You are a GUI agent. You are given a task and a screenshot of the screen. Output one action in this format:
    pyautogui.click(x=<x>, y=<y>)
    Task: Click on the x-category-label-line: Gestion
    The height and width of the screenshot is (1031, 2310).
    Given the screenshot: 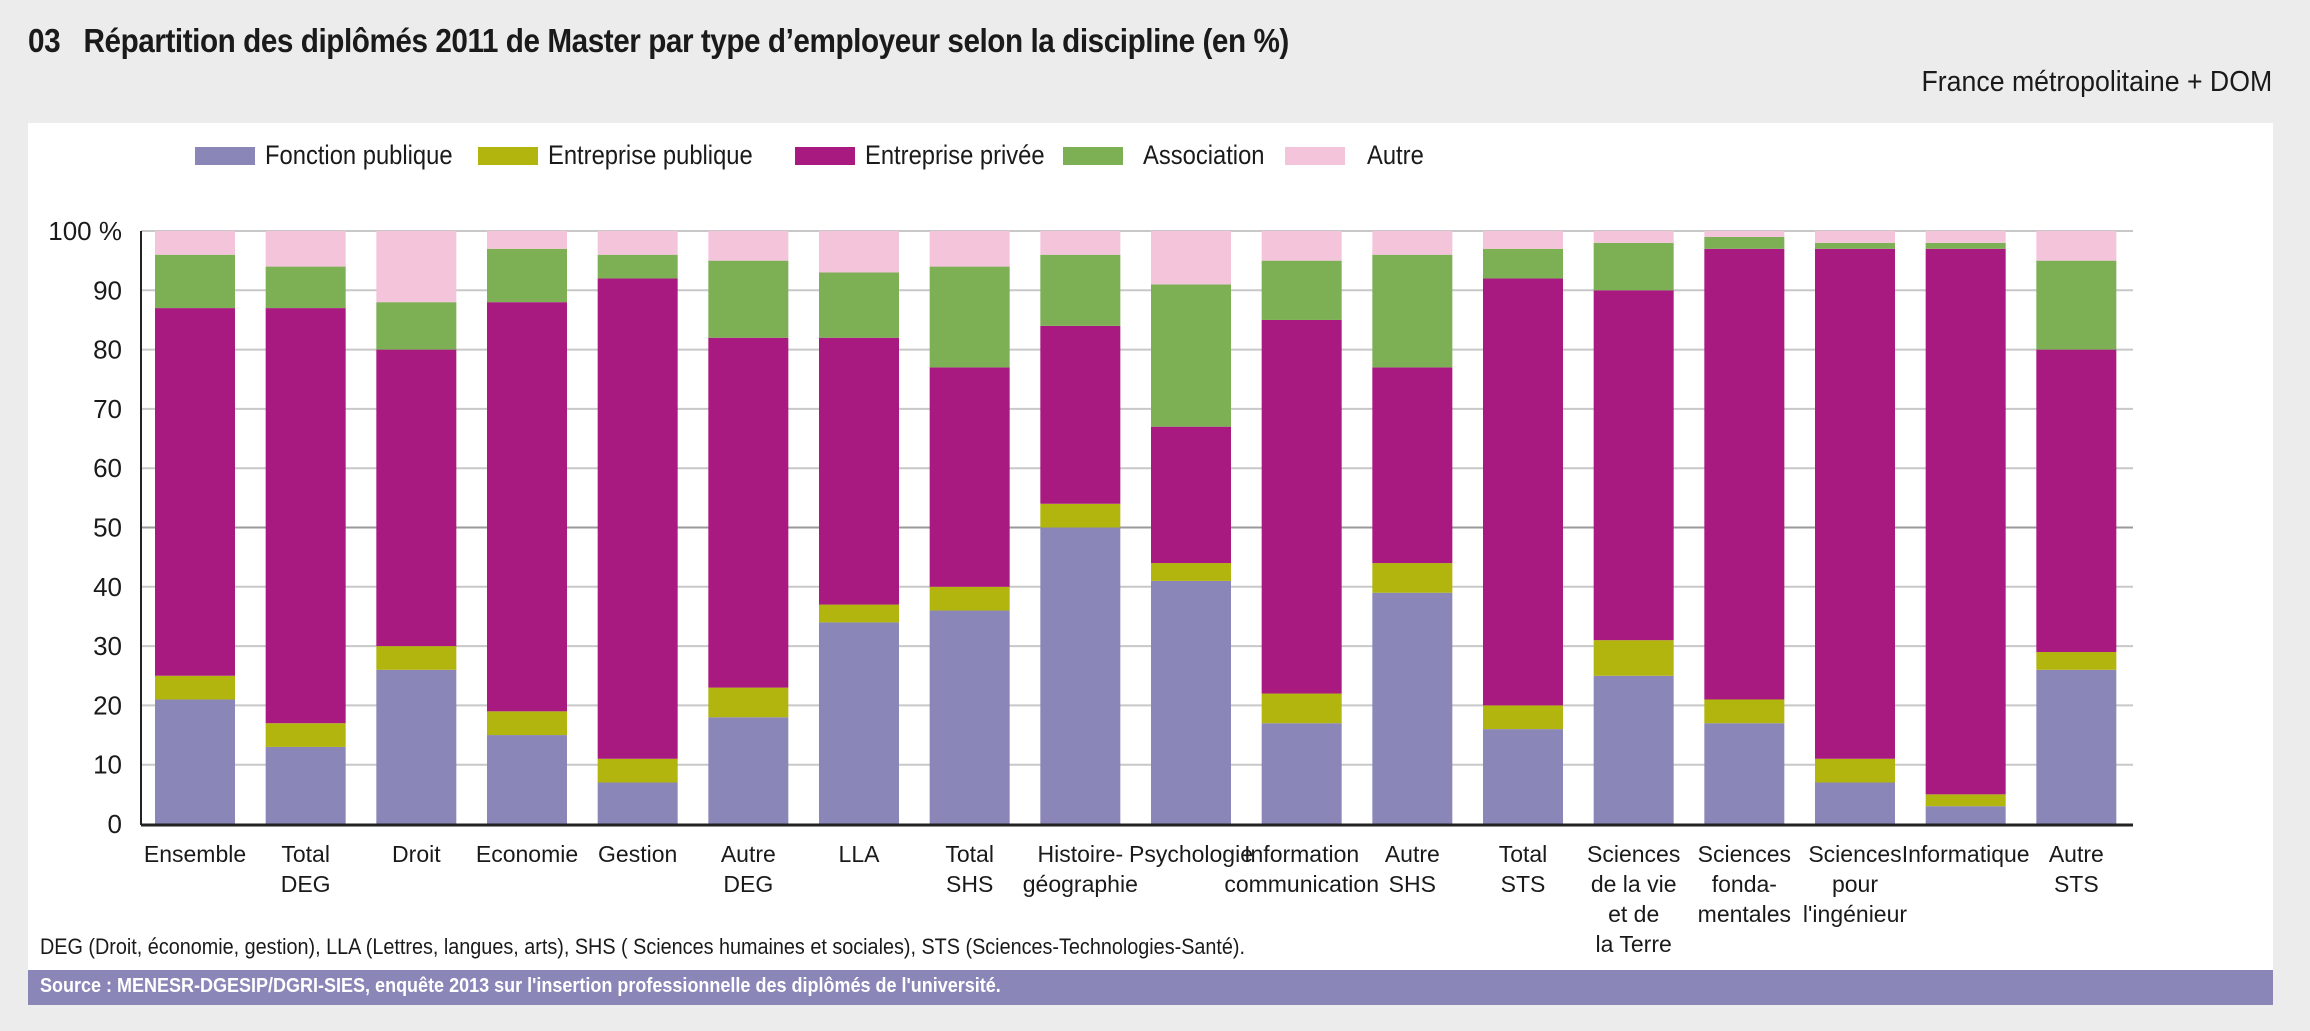 What is the action you would take?
    pyautogui.click(x=637, y=854)
    